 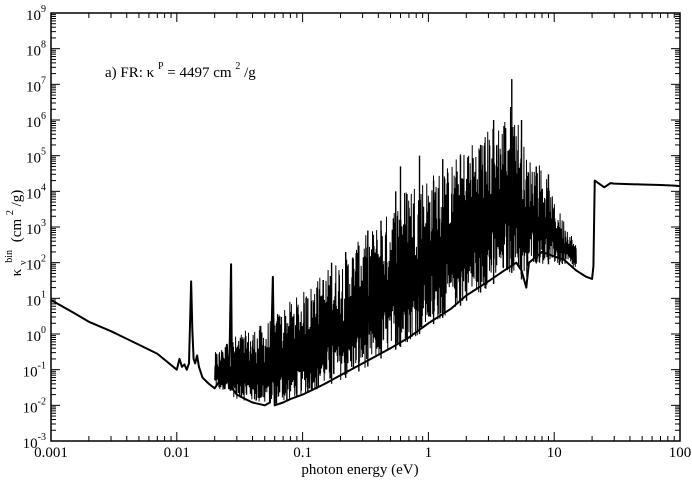 What do you see at coordinates (42, 401) in the screenshot?
I see `y-tick-exponent: -2` at bounding box center [42, 401].